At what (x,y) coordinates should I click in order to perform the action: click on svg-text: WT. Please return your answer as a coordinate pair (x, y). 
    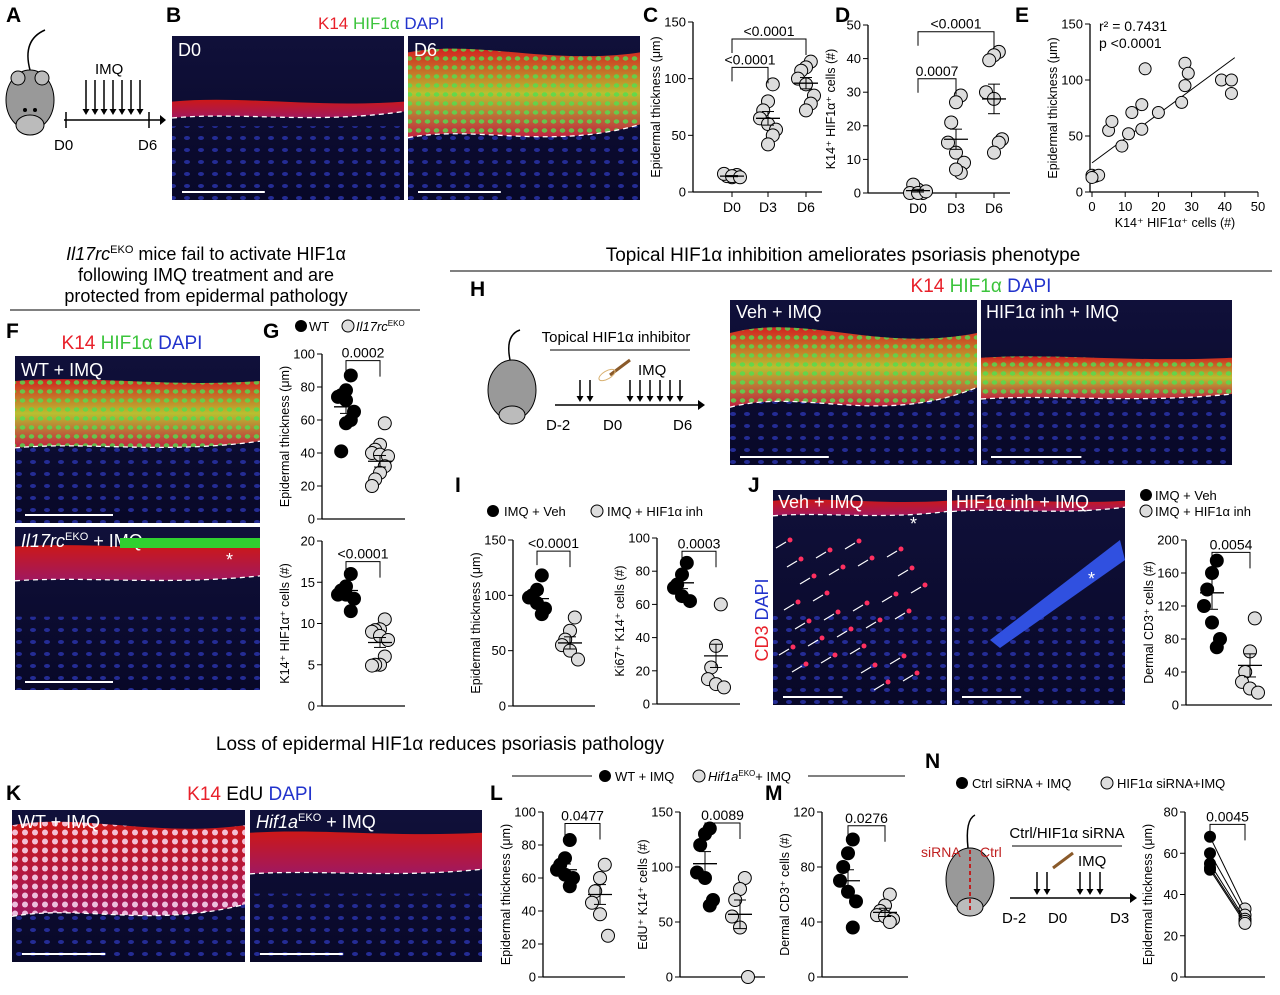
    Looking at the image, I should click on (319, 326).